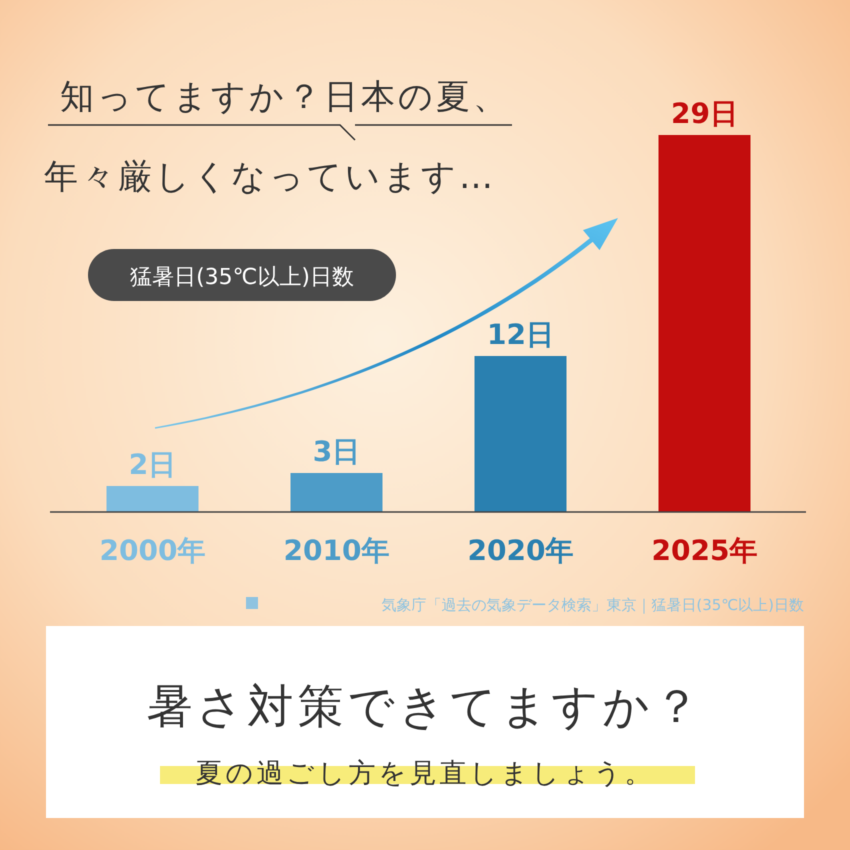  Describe the element at coordinates (337, 550) in the screenshot. I see `x-tick-label: 2010年` at that location.